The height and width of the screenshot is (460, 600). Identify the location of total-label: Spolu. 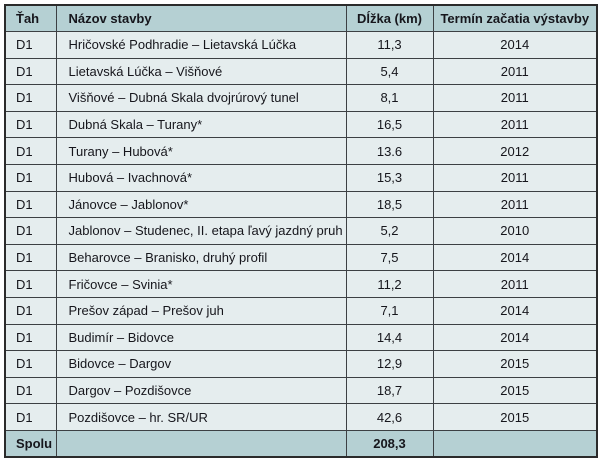
(30, 444).